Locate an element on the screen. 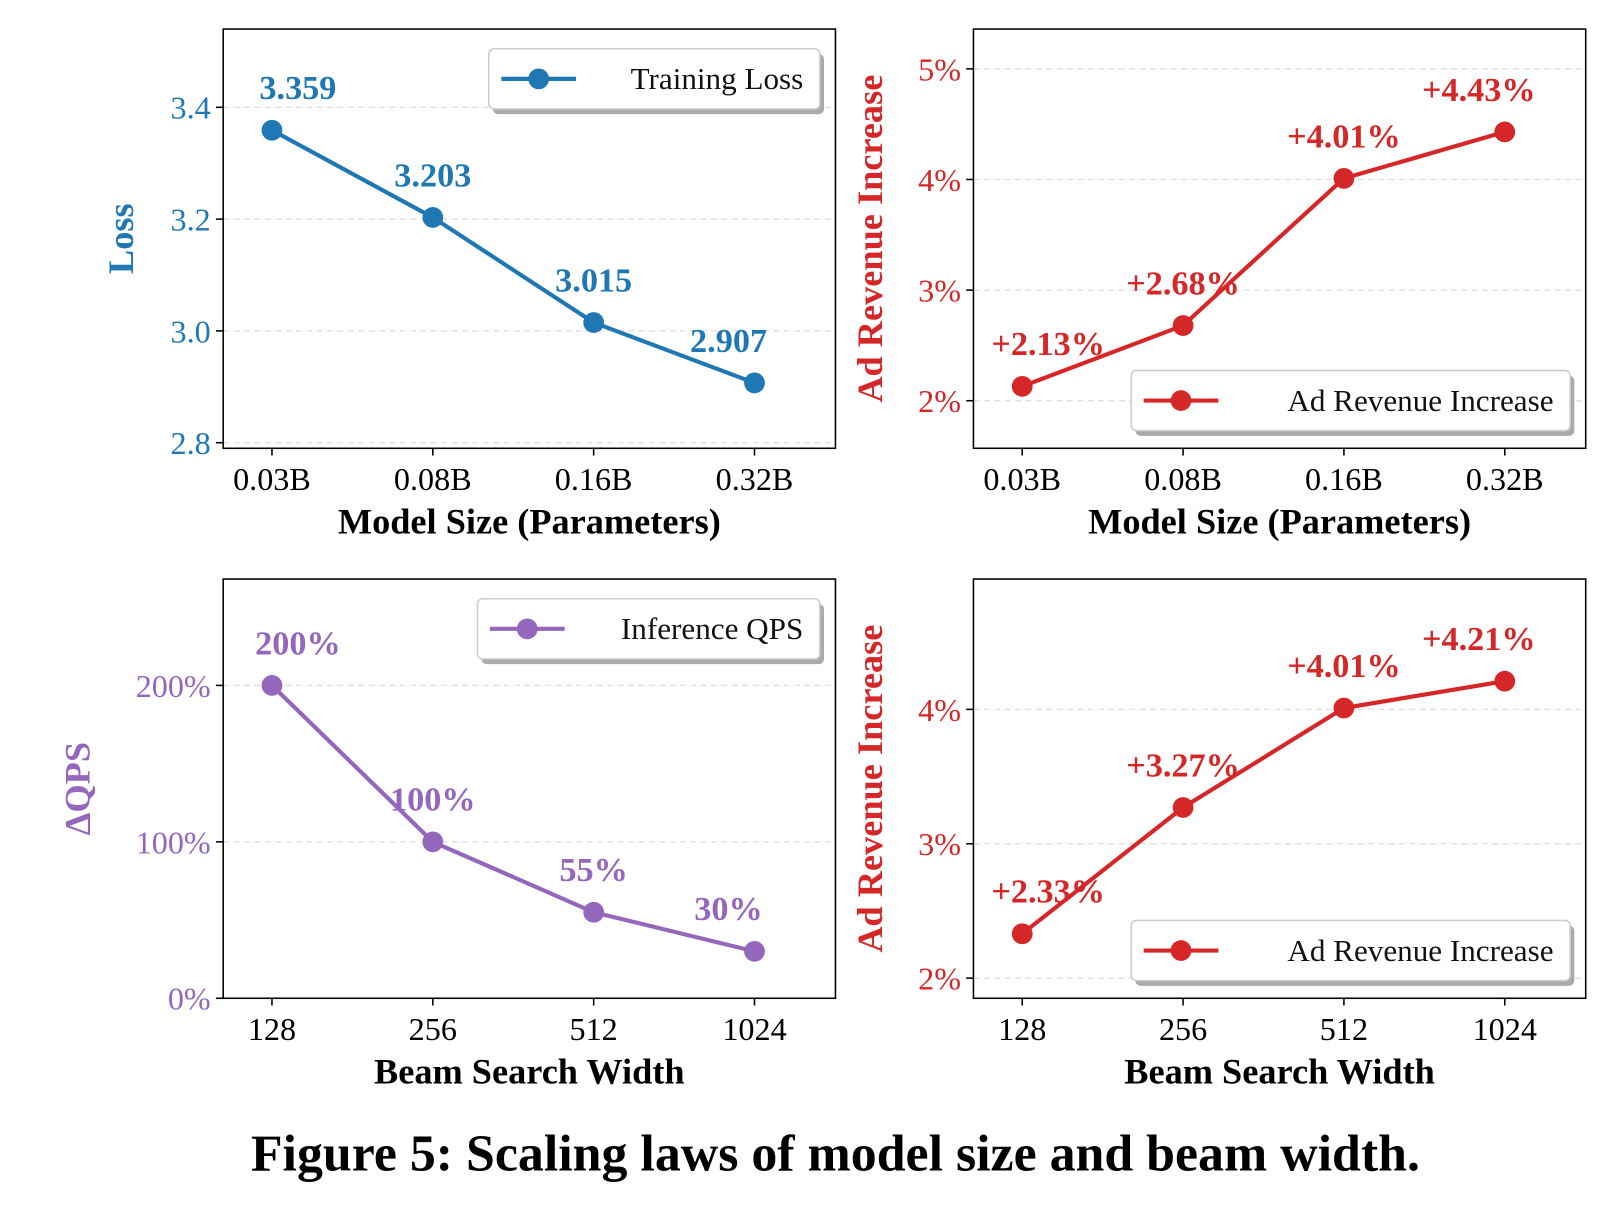 This screenshot has height=1211, width=1619. data-label: +4.21% is located at coordinates (1479, 639).